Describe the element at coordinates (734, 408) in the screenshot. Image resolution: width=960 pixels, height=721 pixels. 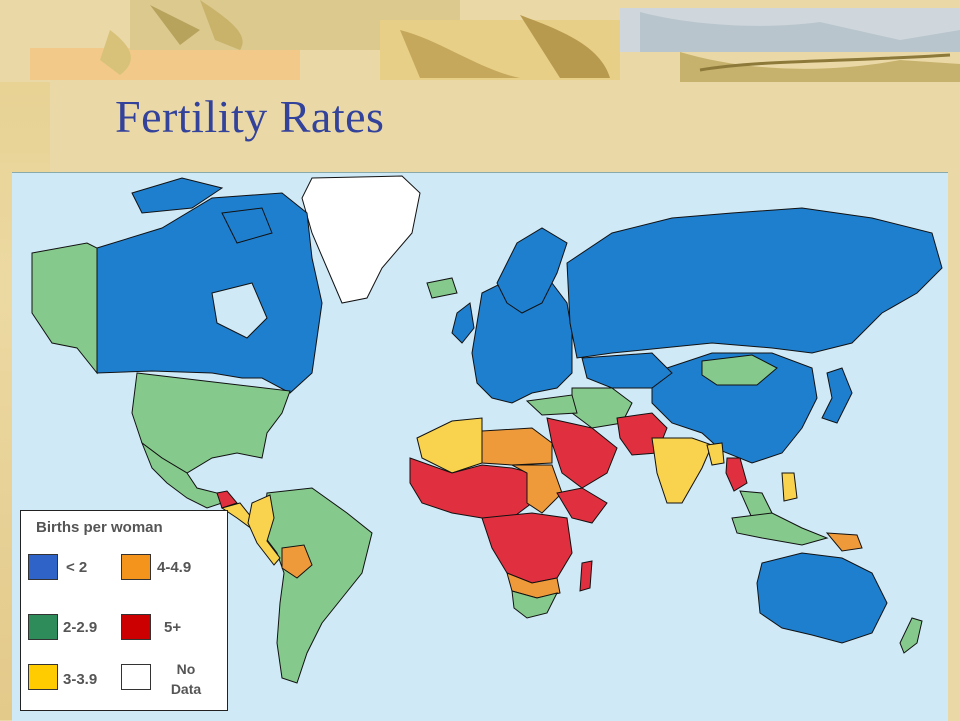
I see `region-china` at that location.